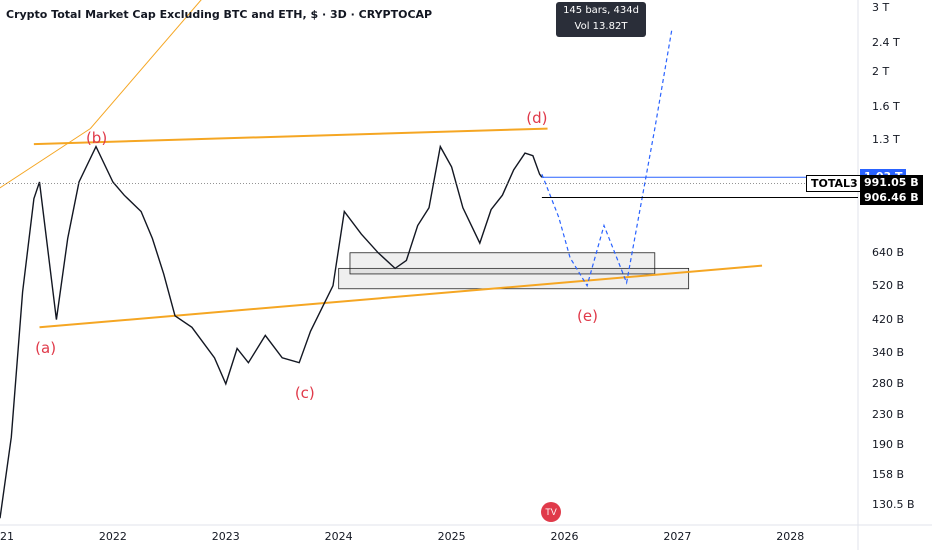  Describe the element at coordinates (607, 159) in the screenshot. I see `projection-path` at that location.